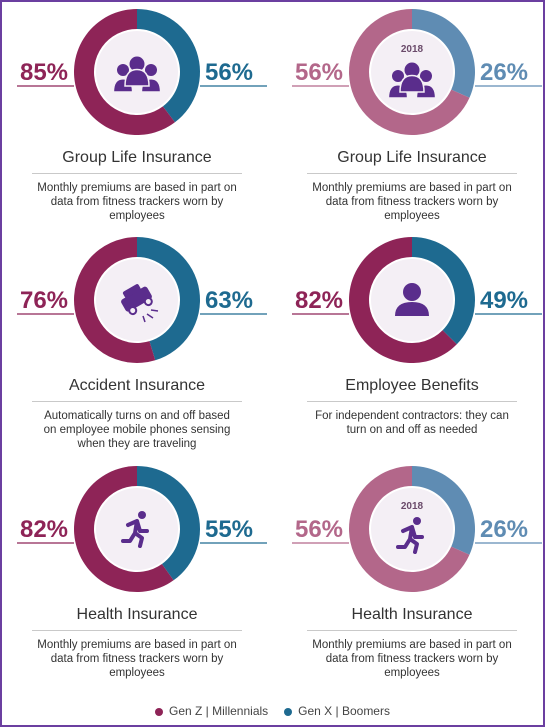  Describe the element at coordinates (44, 72) in the screenshot. I see `value-label: 85%` at that location.